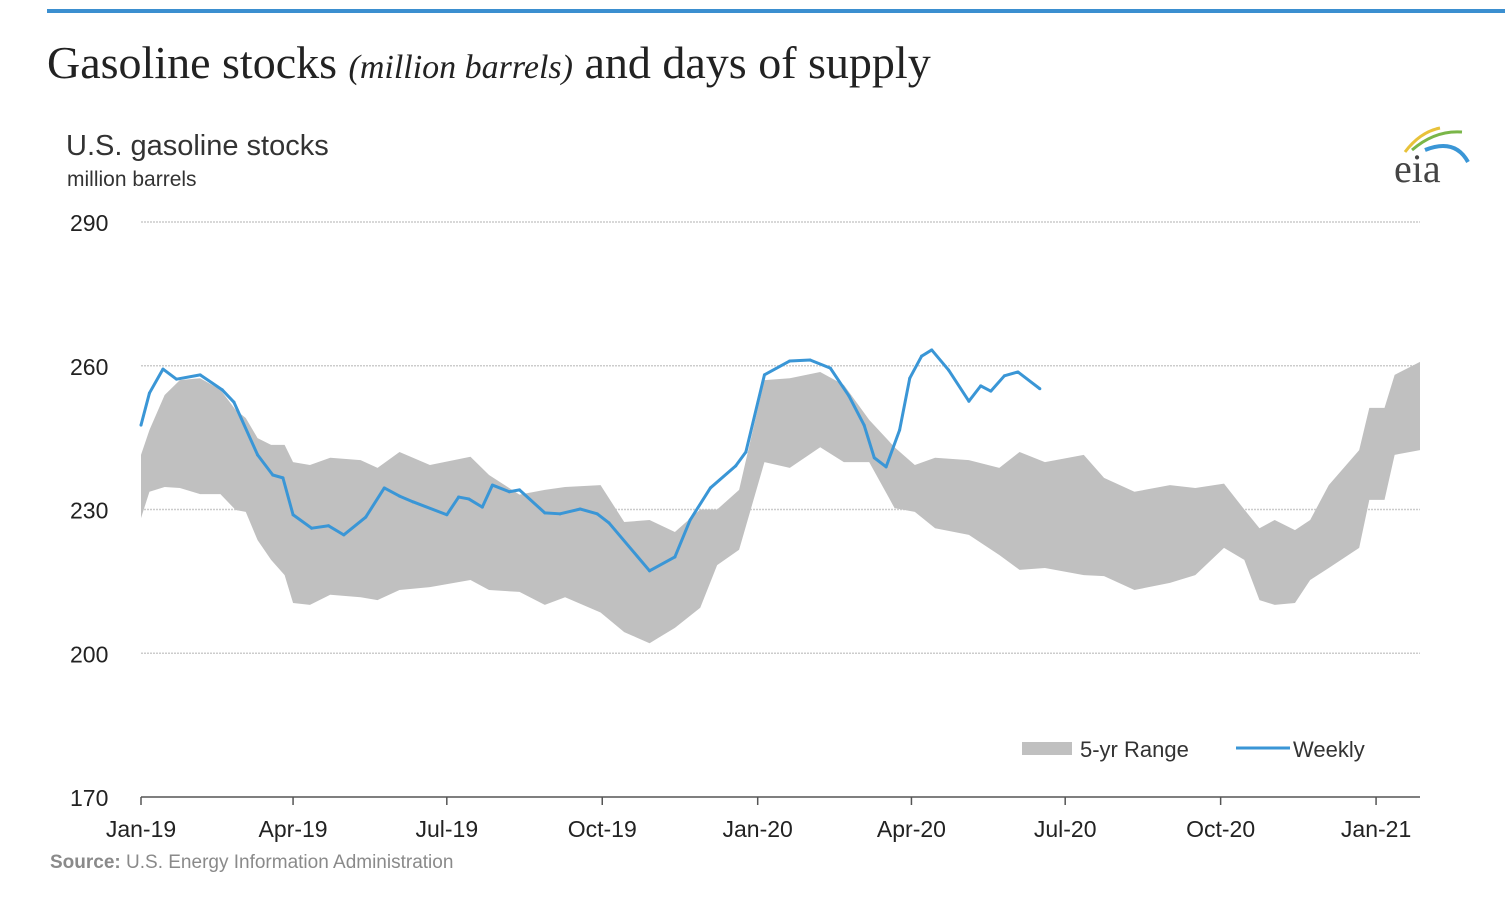 The image size is (1505, 921). Describe the element at coordinates (1329, 749) in the screenshot. I see `legend-label-weekly: Weekly` at that location.